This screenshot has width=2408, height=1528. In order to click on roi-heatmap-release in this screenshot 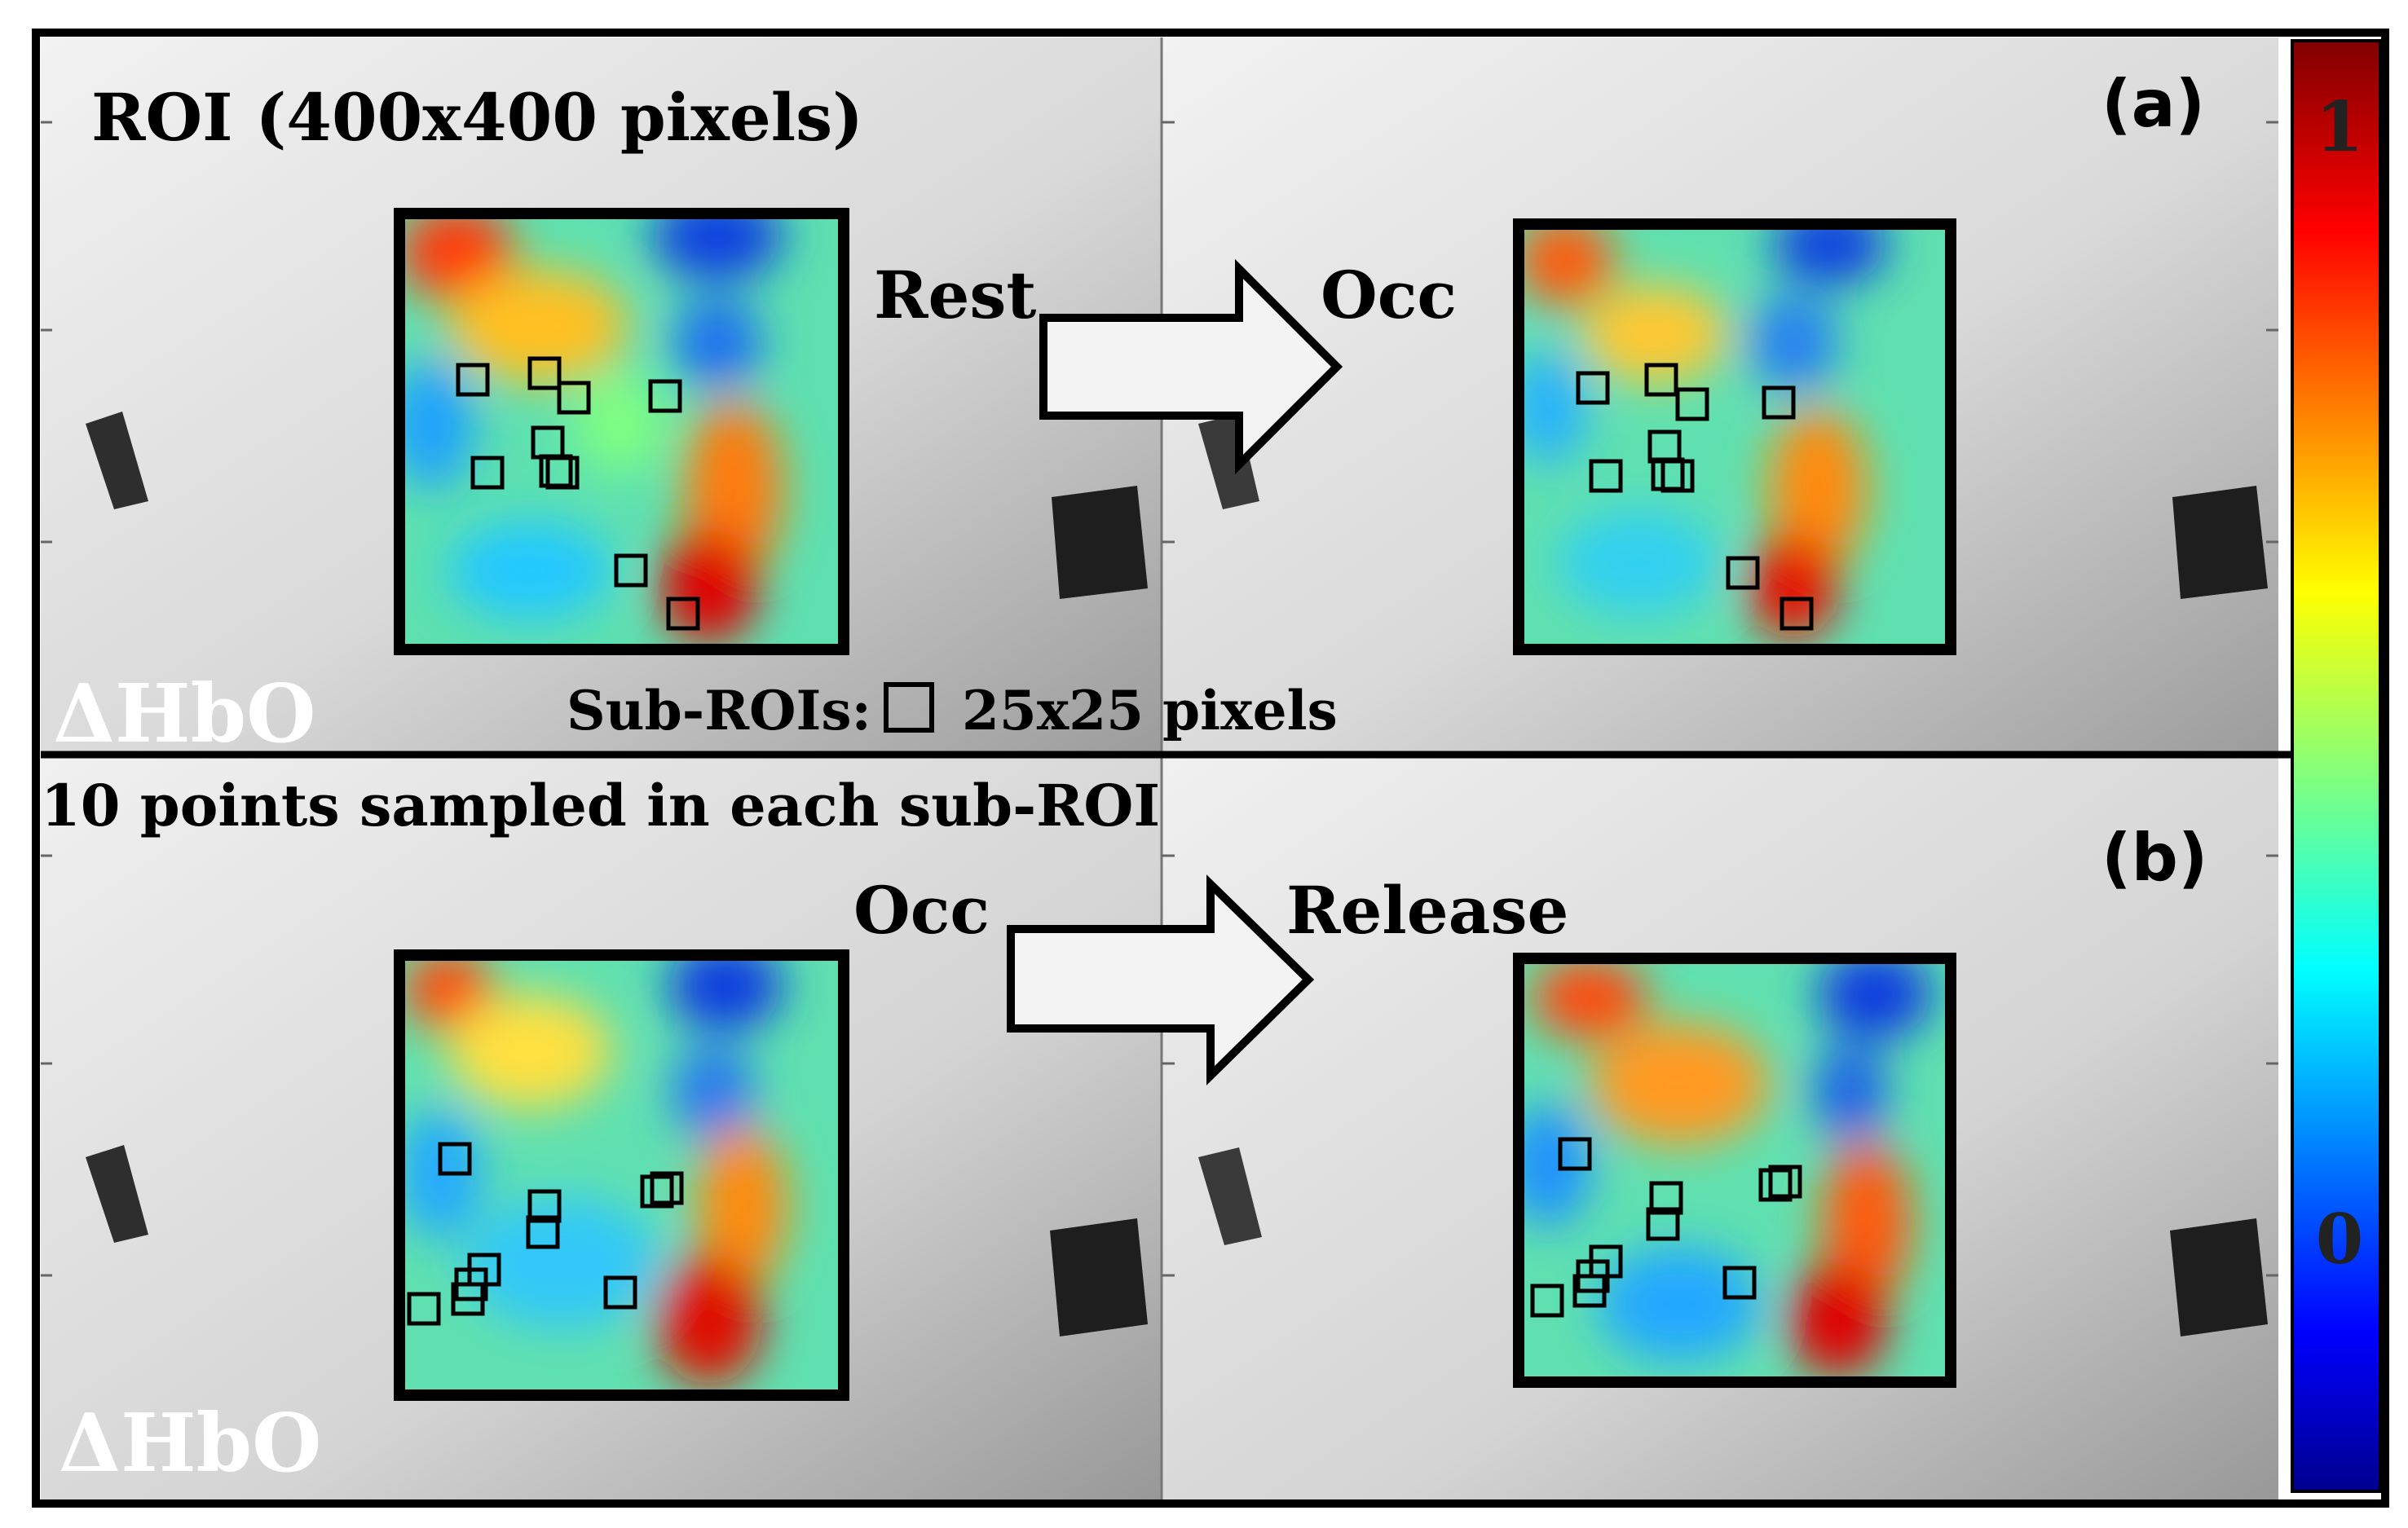, I will do `click(1734, 1170)`.